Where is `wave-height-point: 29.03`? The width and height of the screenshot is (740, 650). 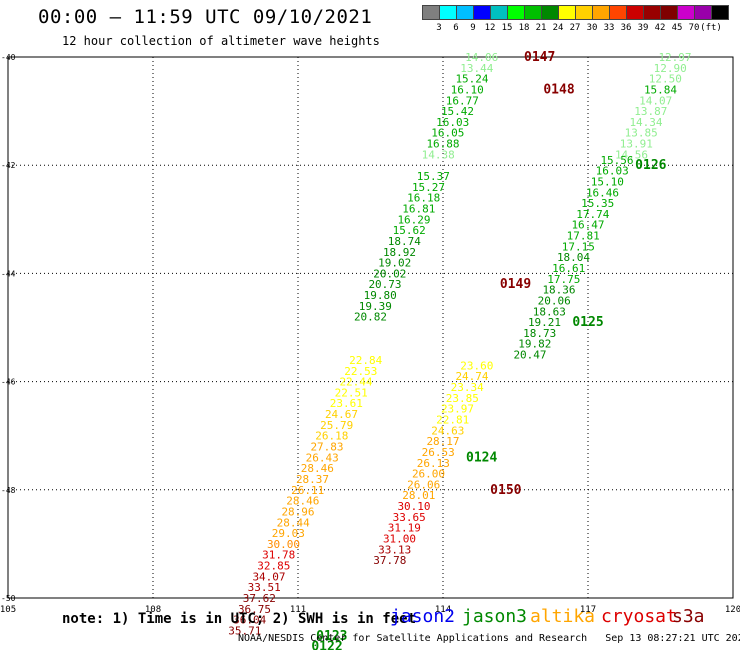 wave-height-point: 29.03 is located at coordinates (288, 533).